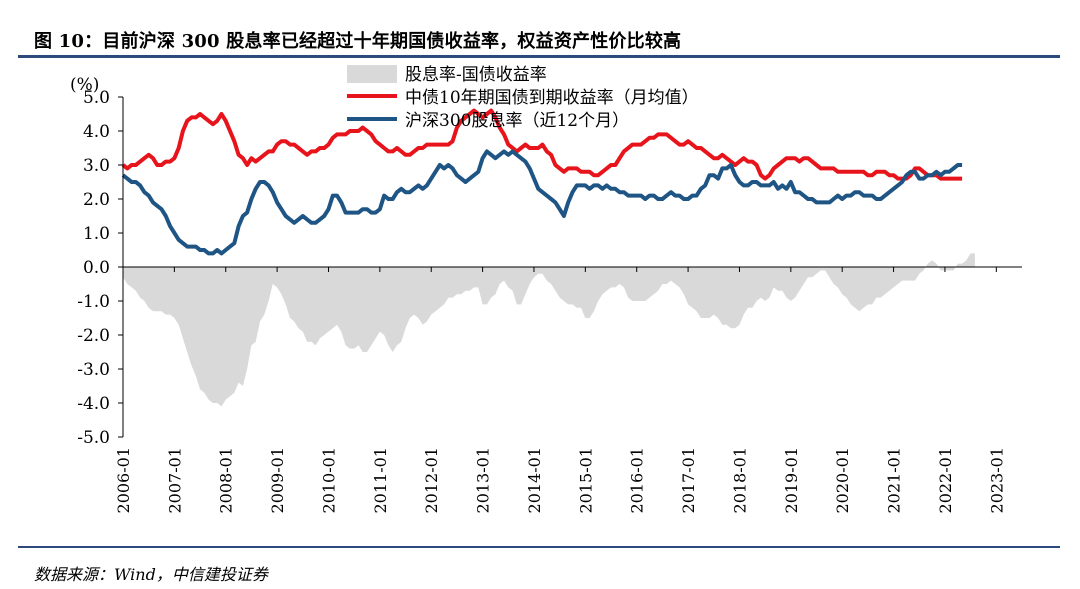 The height and width of the screenshot is (589, 1080). What do you see at coordinates (93, 438) in the screenshot?
I see `y-tick-label: -5.0` at bounding box center [93, 438].